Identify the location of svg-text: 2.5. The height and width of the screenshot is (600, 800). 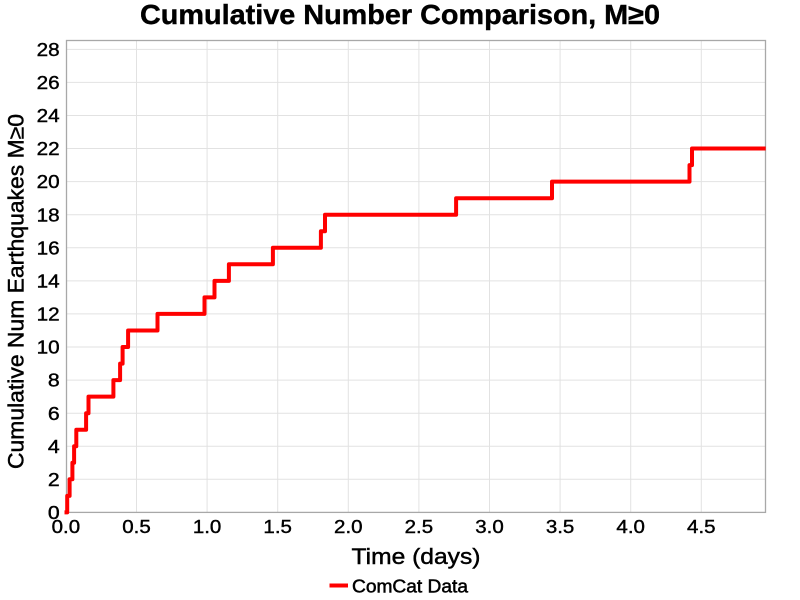
(419, 527).